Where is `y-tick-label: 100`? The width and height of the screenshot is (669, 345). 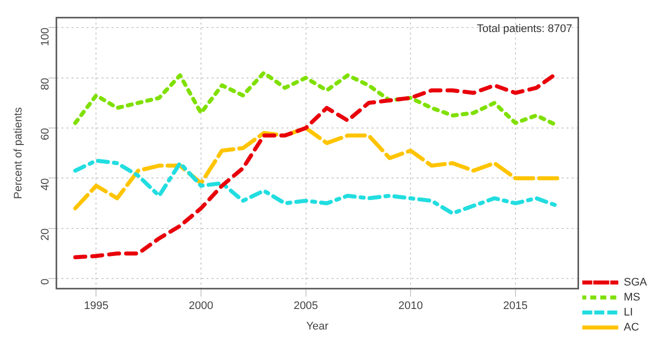
y-tick-label: 100 is located at coordinates (45, 37).